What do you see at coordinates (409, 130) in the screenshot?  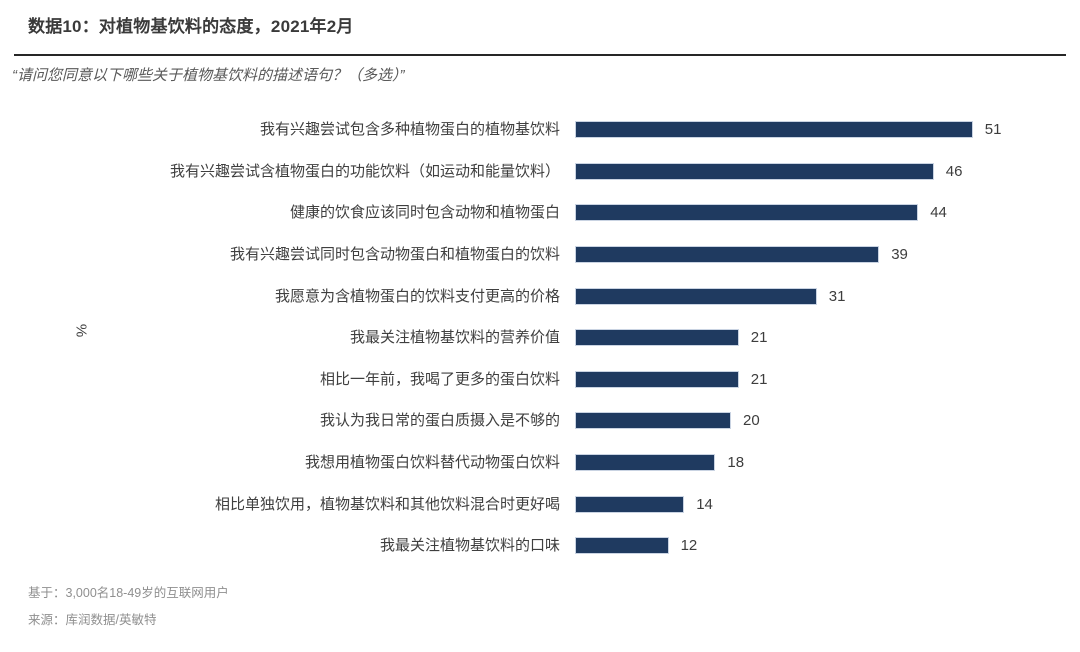 I see `category-label: 我有兴趣尝试包含多种植物蛋白的植物基饮料` at bounding box center [409, 130].